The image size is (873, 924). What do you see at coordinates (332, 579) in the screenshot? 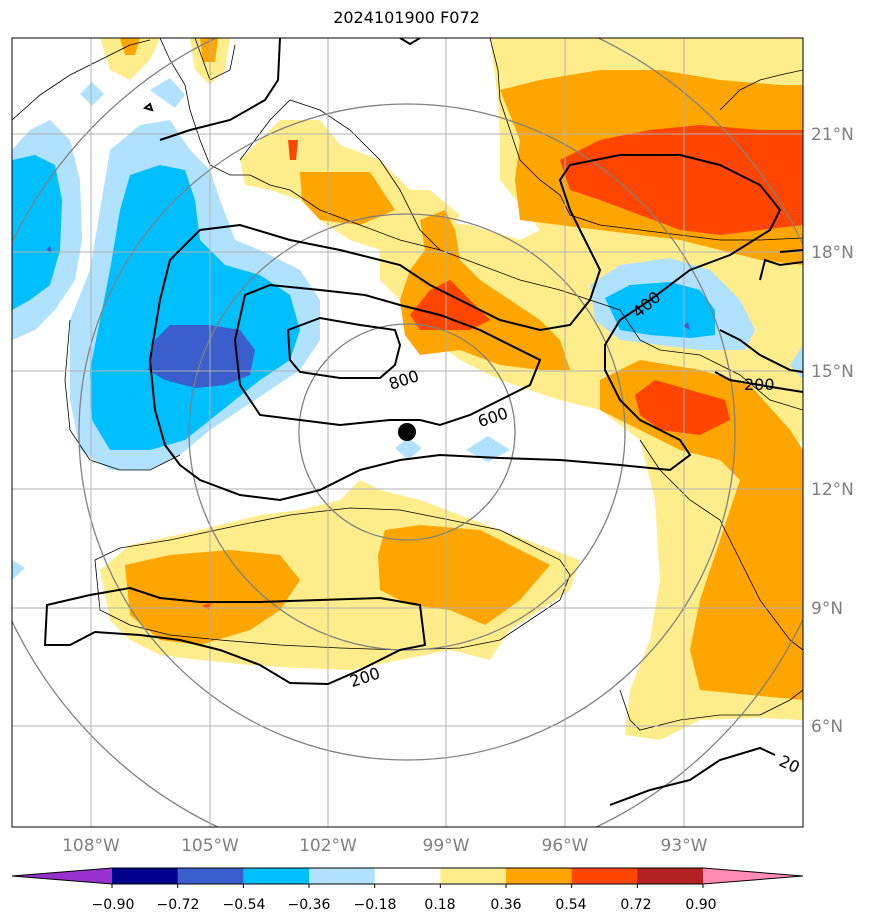
I see `coastline-south-box` at bounding box center [332, 579].